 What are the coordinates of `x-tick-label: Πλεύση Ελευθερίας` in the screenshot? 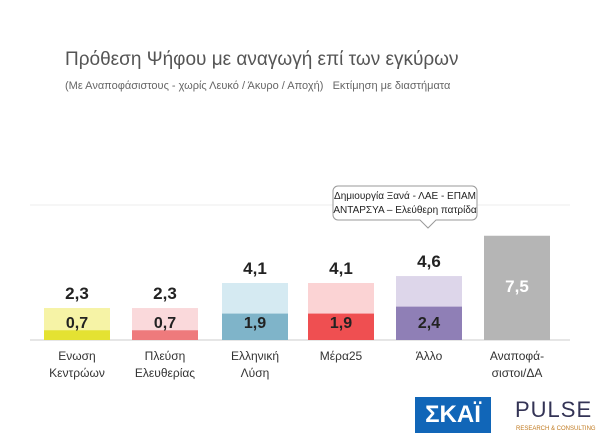 It's located at (165, 364).